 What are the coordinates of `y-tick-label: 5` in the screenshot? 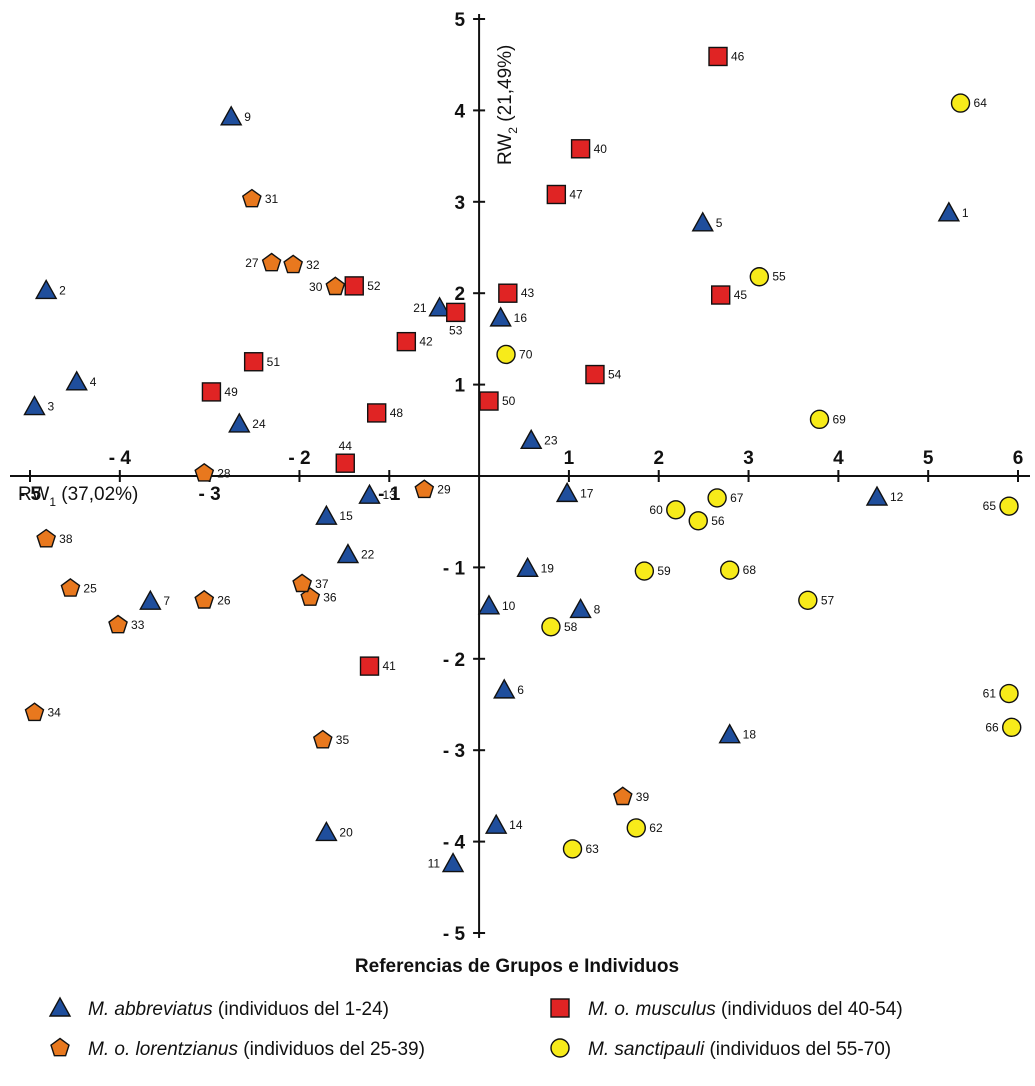 It's located at (460, 20).